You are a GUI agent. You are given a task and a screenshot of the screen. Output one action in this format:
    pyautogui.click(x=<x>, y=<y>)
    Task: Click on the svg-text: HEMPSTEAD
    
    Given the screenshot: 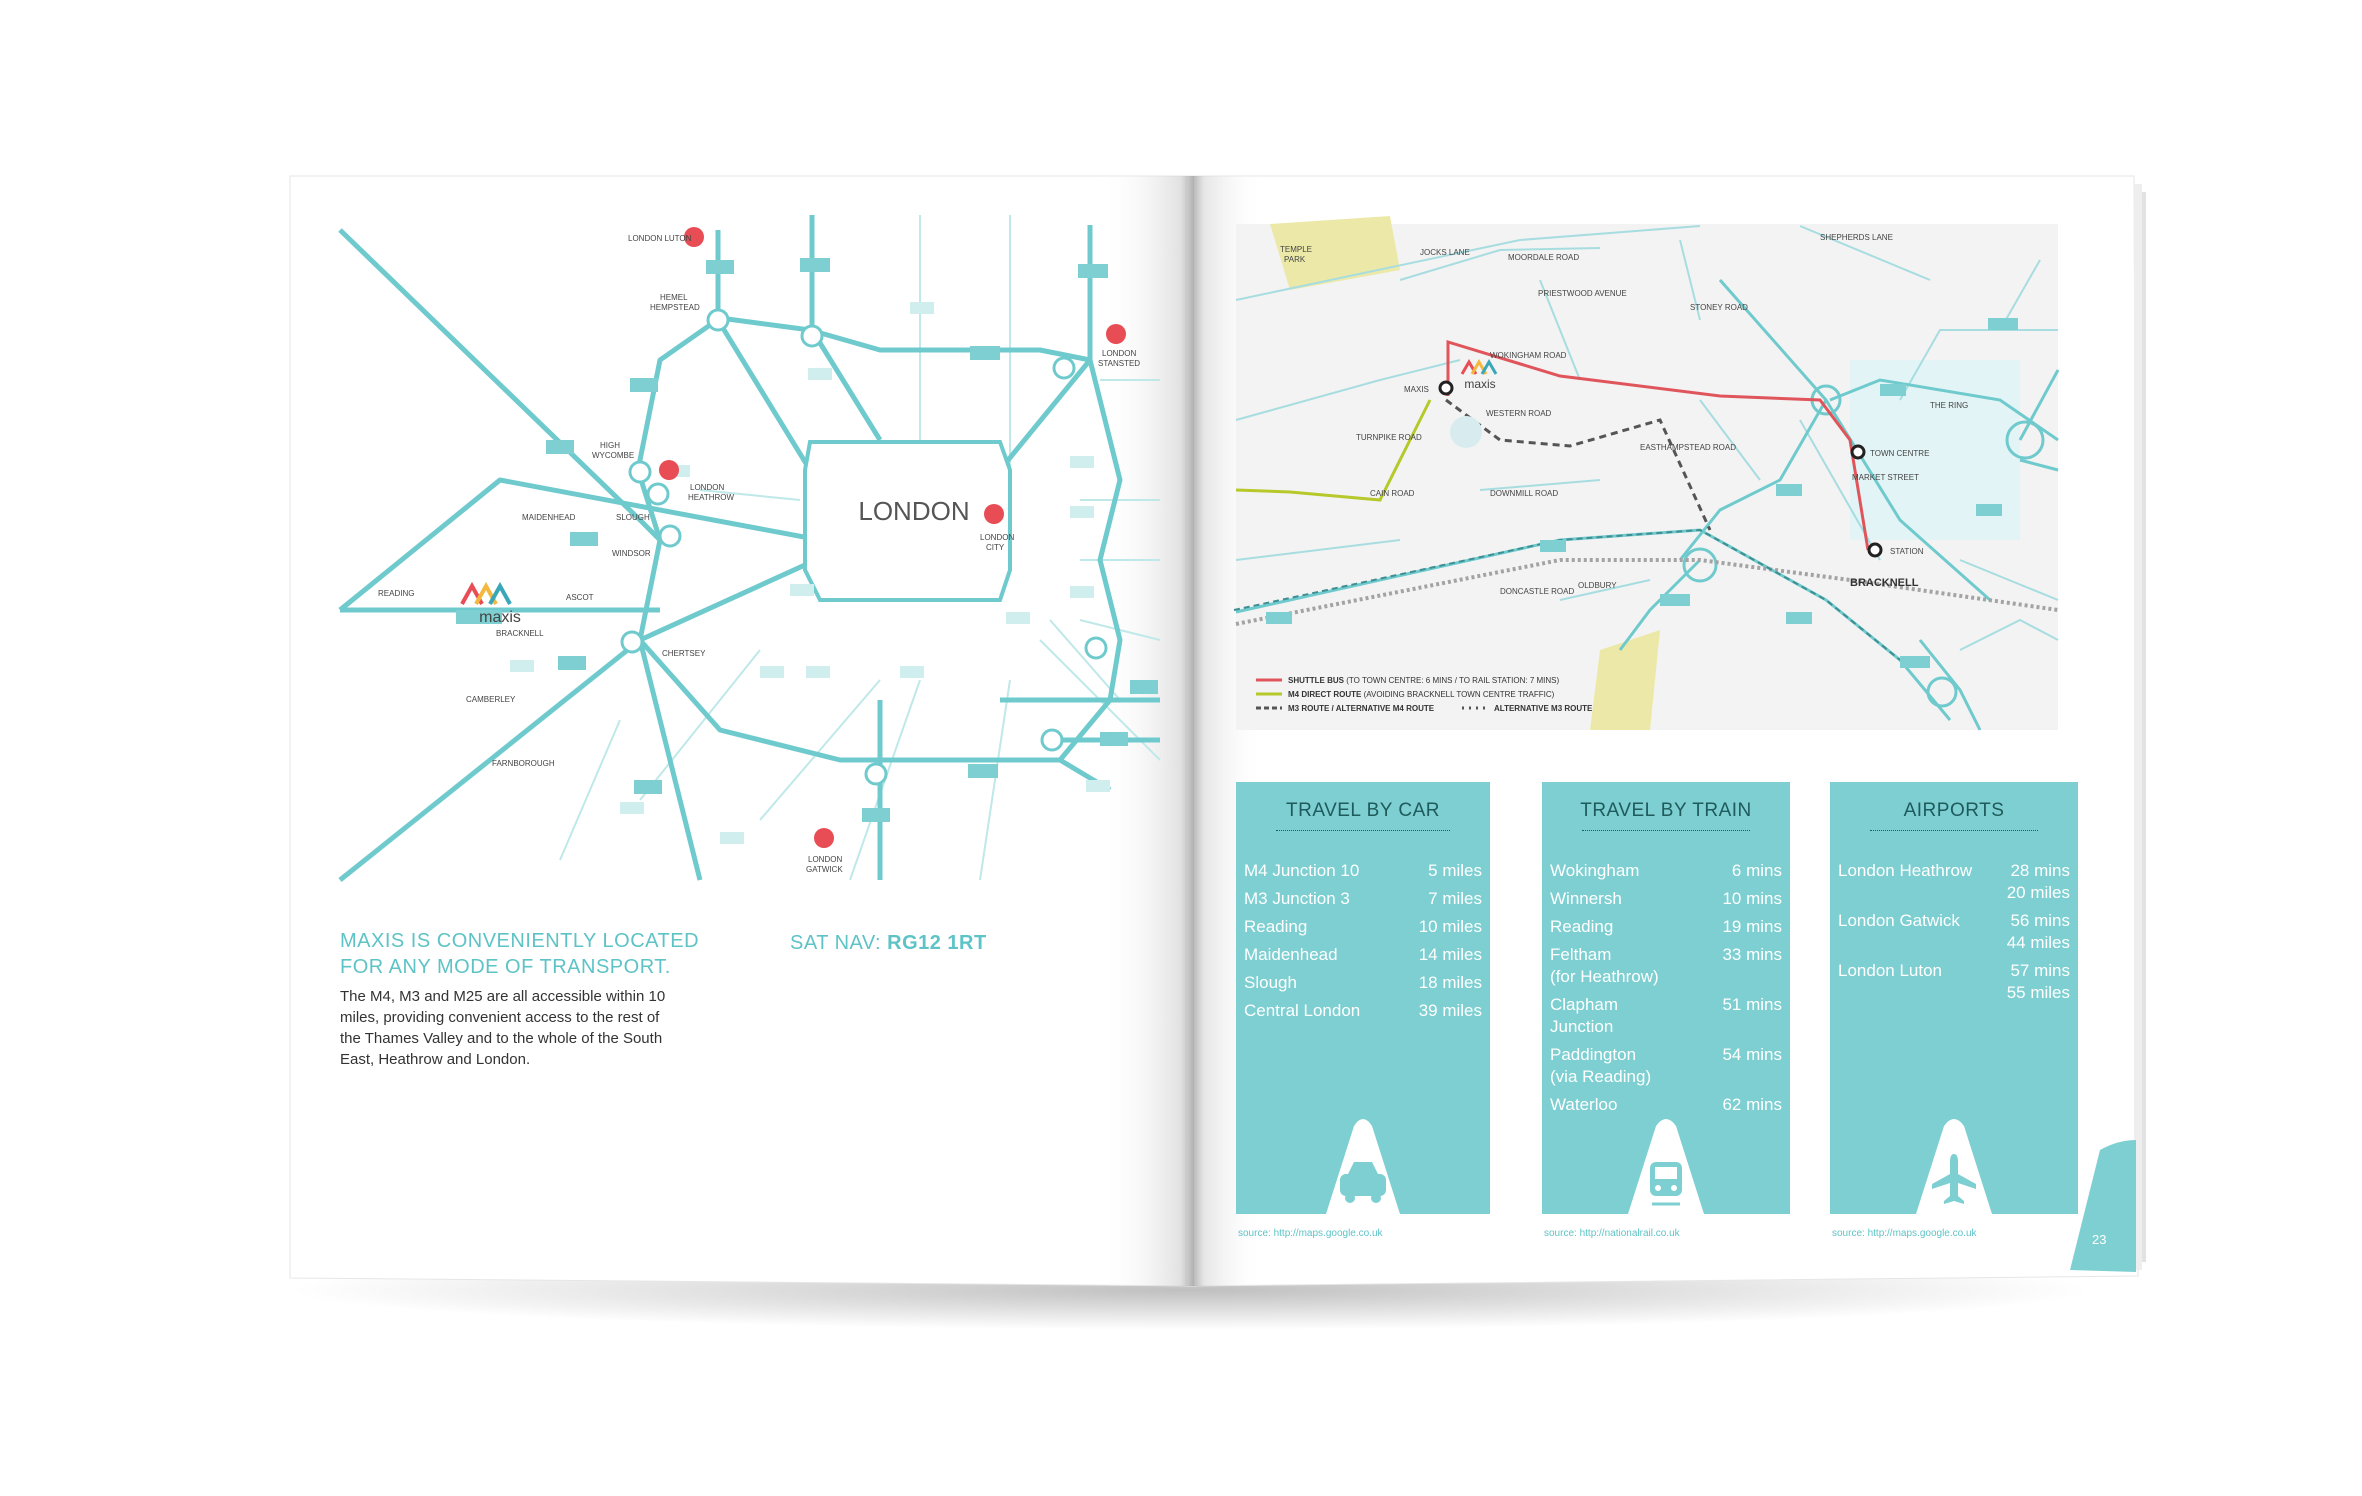 What is the action you would take?
    pyautogui.click(x=675, y=307)
    